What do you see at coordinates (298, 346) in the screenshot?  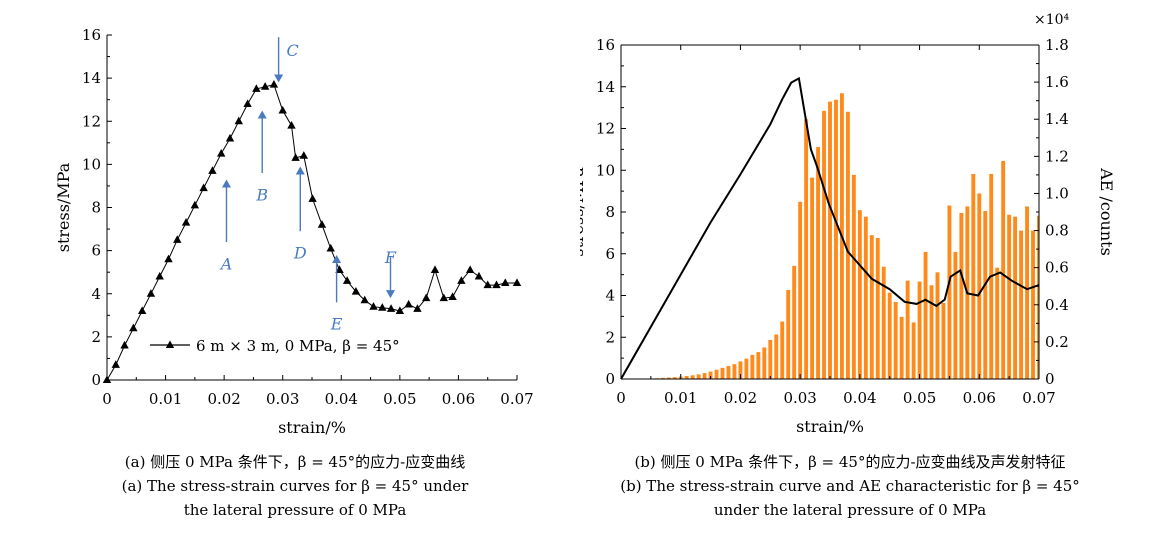 I see `legend-label: 6 m × 3 m, 0 MPa, β = 45°` at bounding box center [298, 346].